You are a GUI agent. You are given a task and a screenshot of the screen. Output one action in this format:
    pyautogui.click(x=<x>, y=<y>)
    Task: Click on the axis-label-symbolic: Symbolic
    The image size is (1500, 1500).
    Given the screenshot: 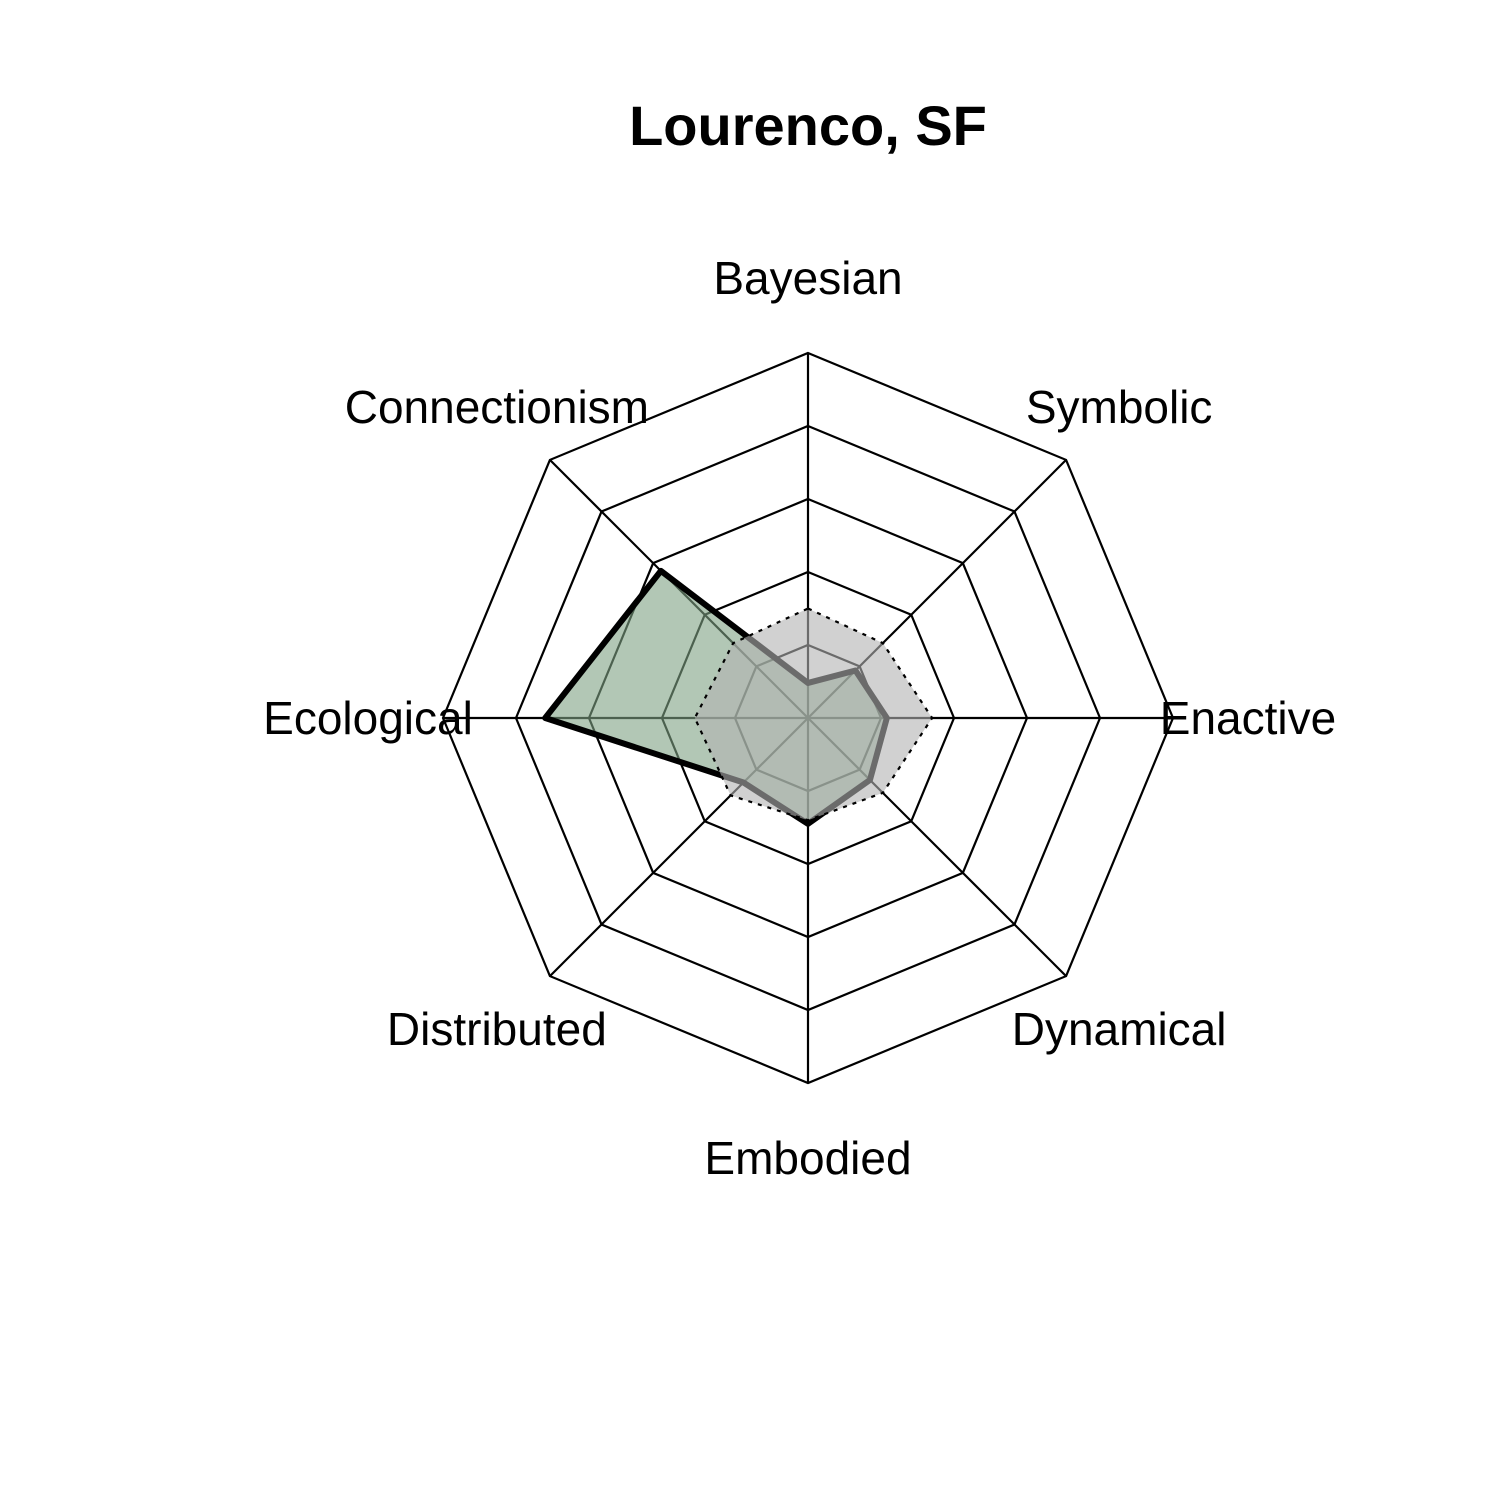 What is the action you would take?
    pyautogui.click(x=1119, y=407)
    